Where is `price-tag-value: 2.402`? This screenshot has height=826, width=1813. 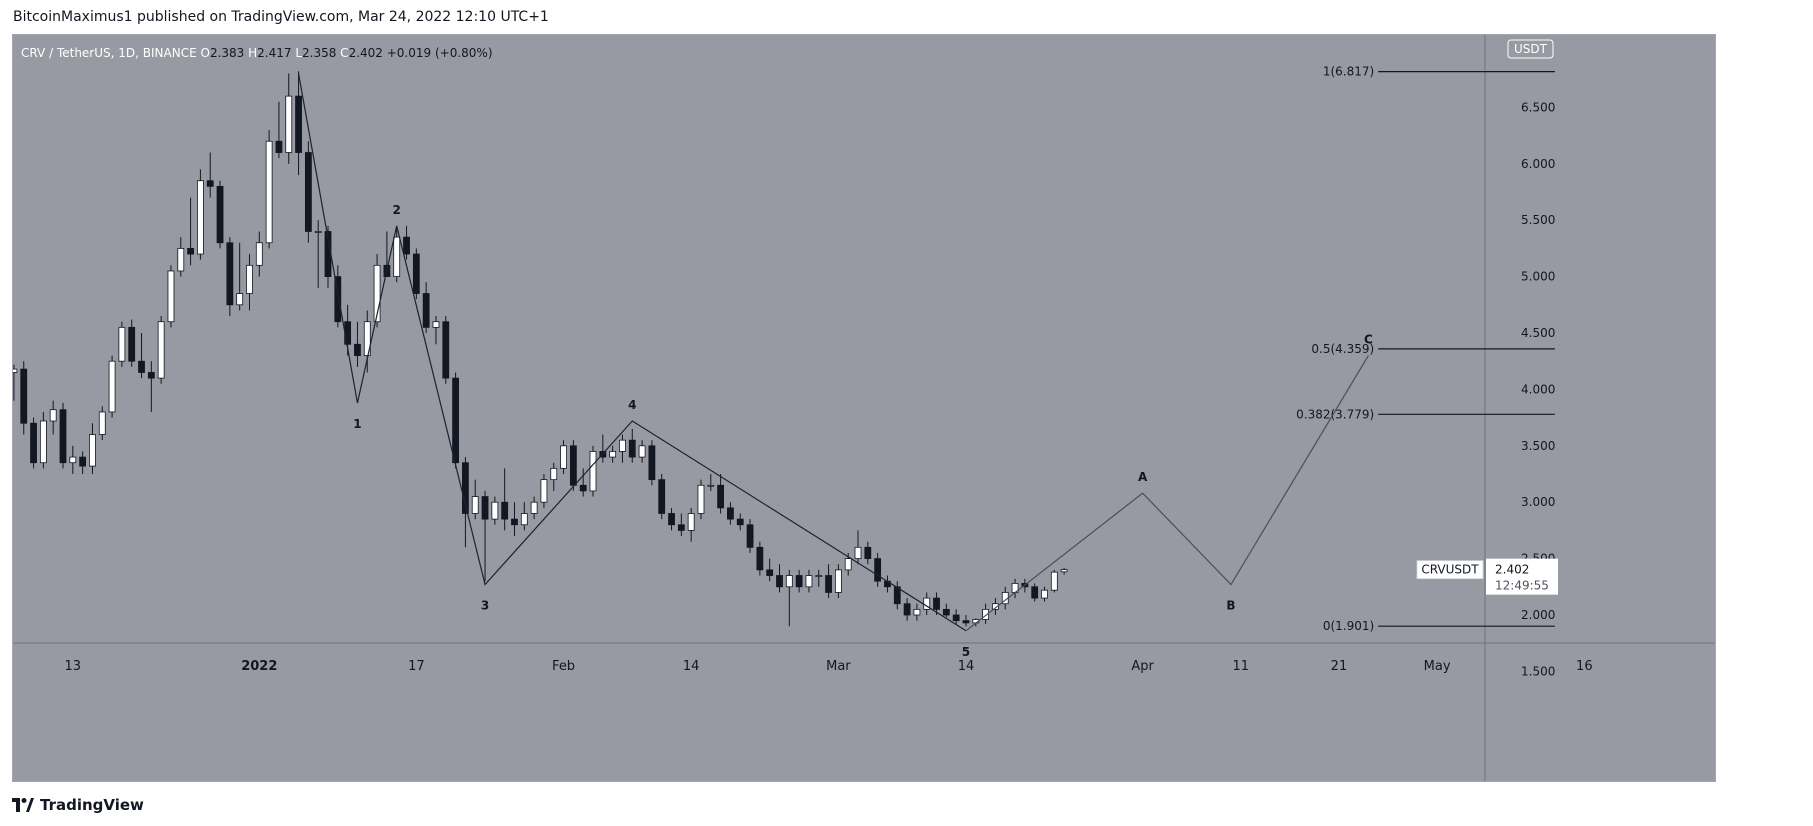 price-tag-value: 2.402 is located at coordinates (1512, 570).